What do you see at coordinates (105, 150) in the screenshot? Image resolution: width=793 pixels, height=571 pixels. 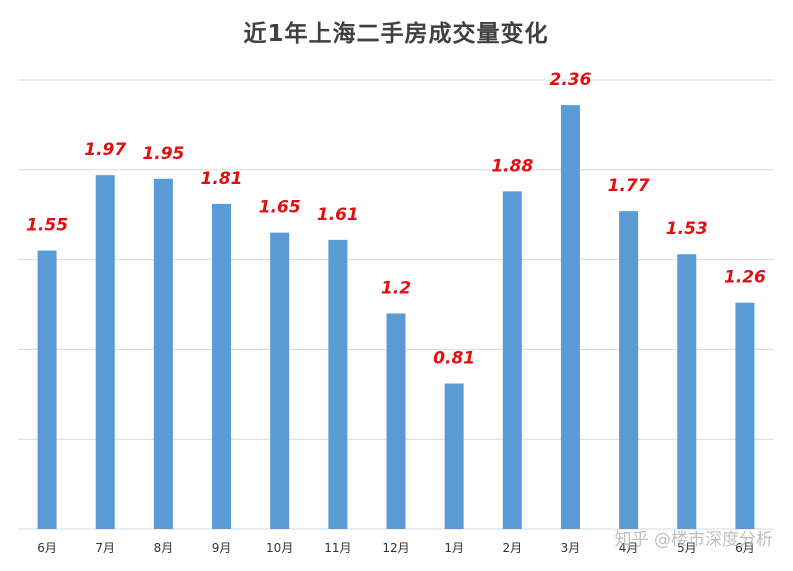 I see `data-label: 1.97` at bounding box center [105, 150].